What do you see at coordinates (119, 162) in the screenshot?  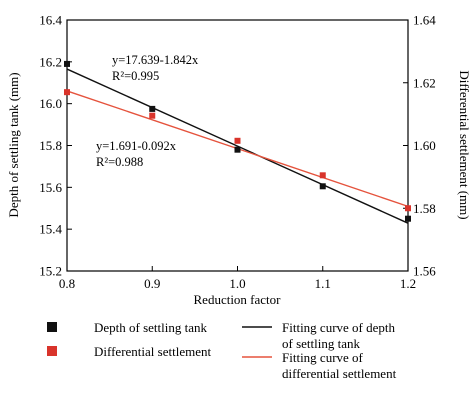 I see `fit-r2-differential: R²=0.988` at bounding box center [119, 162].